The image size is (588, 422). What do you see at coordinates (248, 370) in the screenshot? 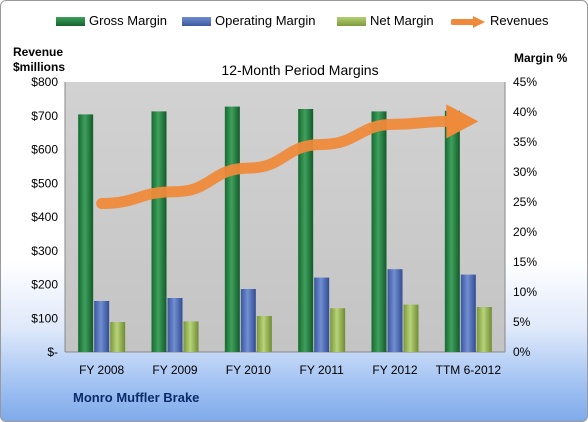
I see `category-label: FY 2010` at bounding box center [248, 370].